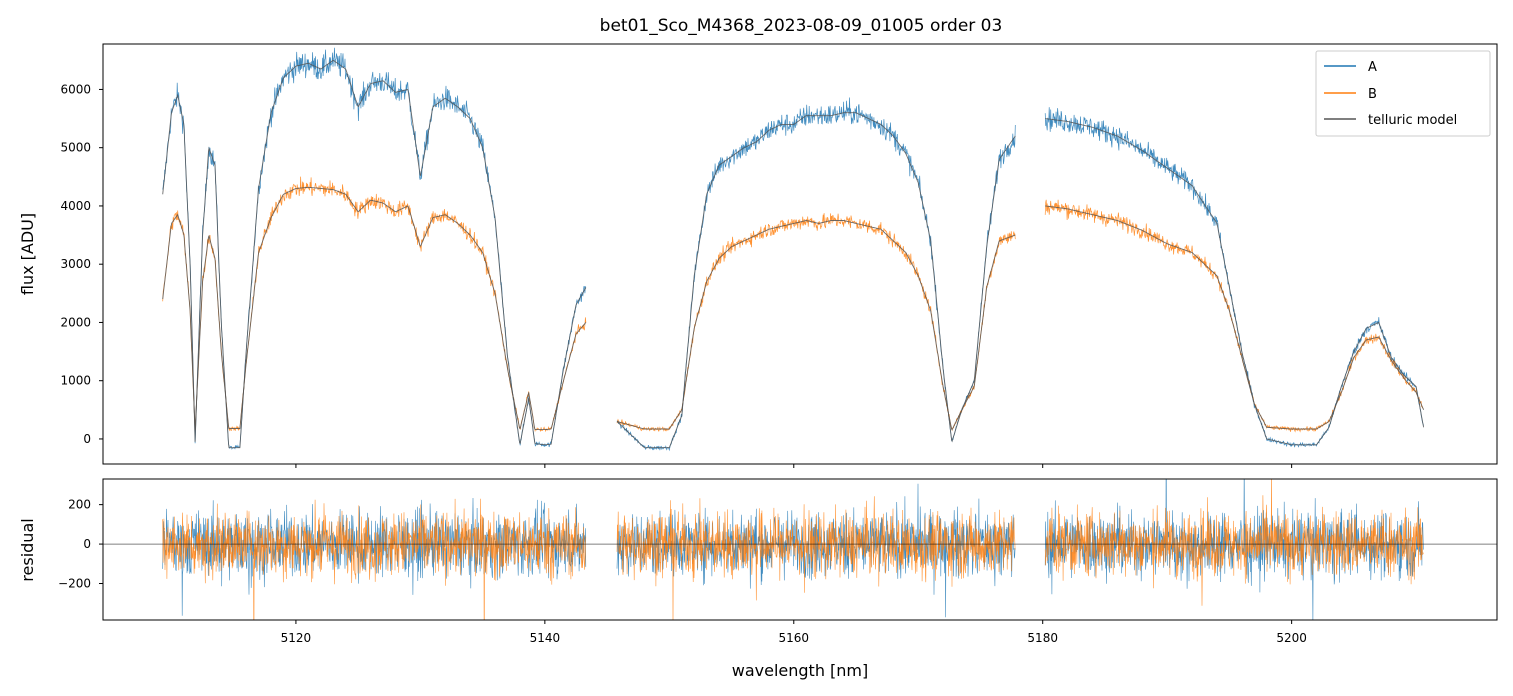 The height and width of the screenshot is (696, 1513). I want to click on x-tick-label: 5140, so click(545, 638).